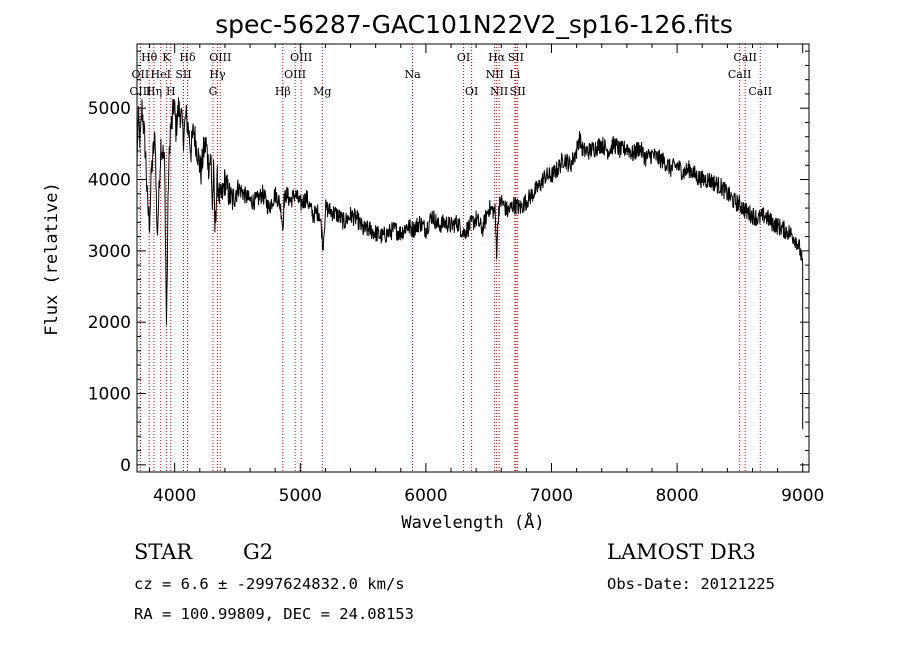 This screenshot has width=900, height=649. What do you see at coordinates (691, 584) in the screenshot?
I see `observation-date: Obs-Date: 20121225` at bounding box center [691, 584].